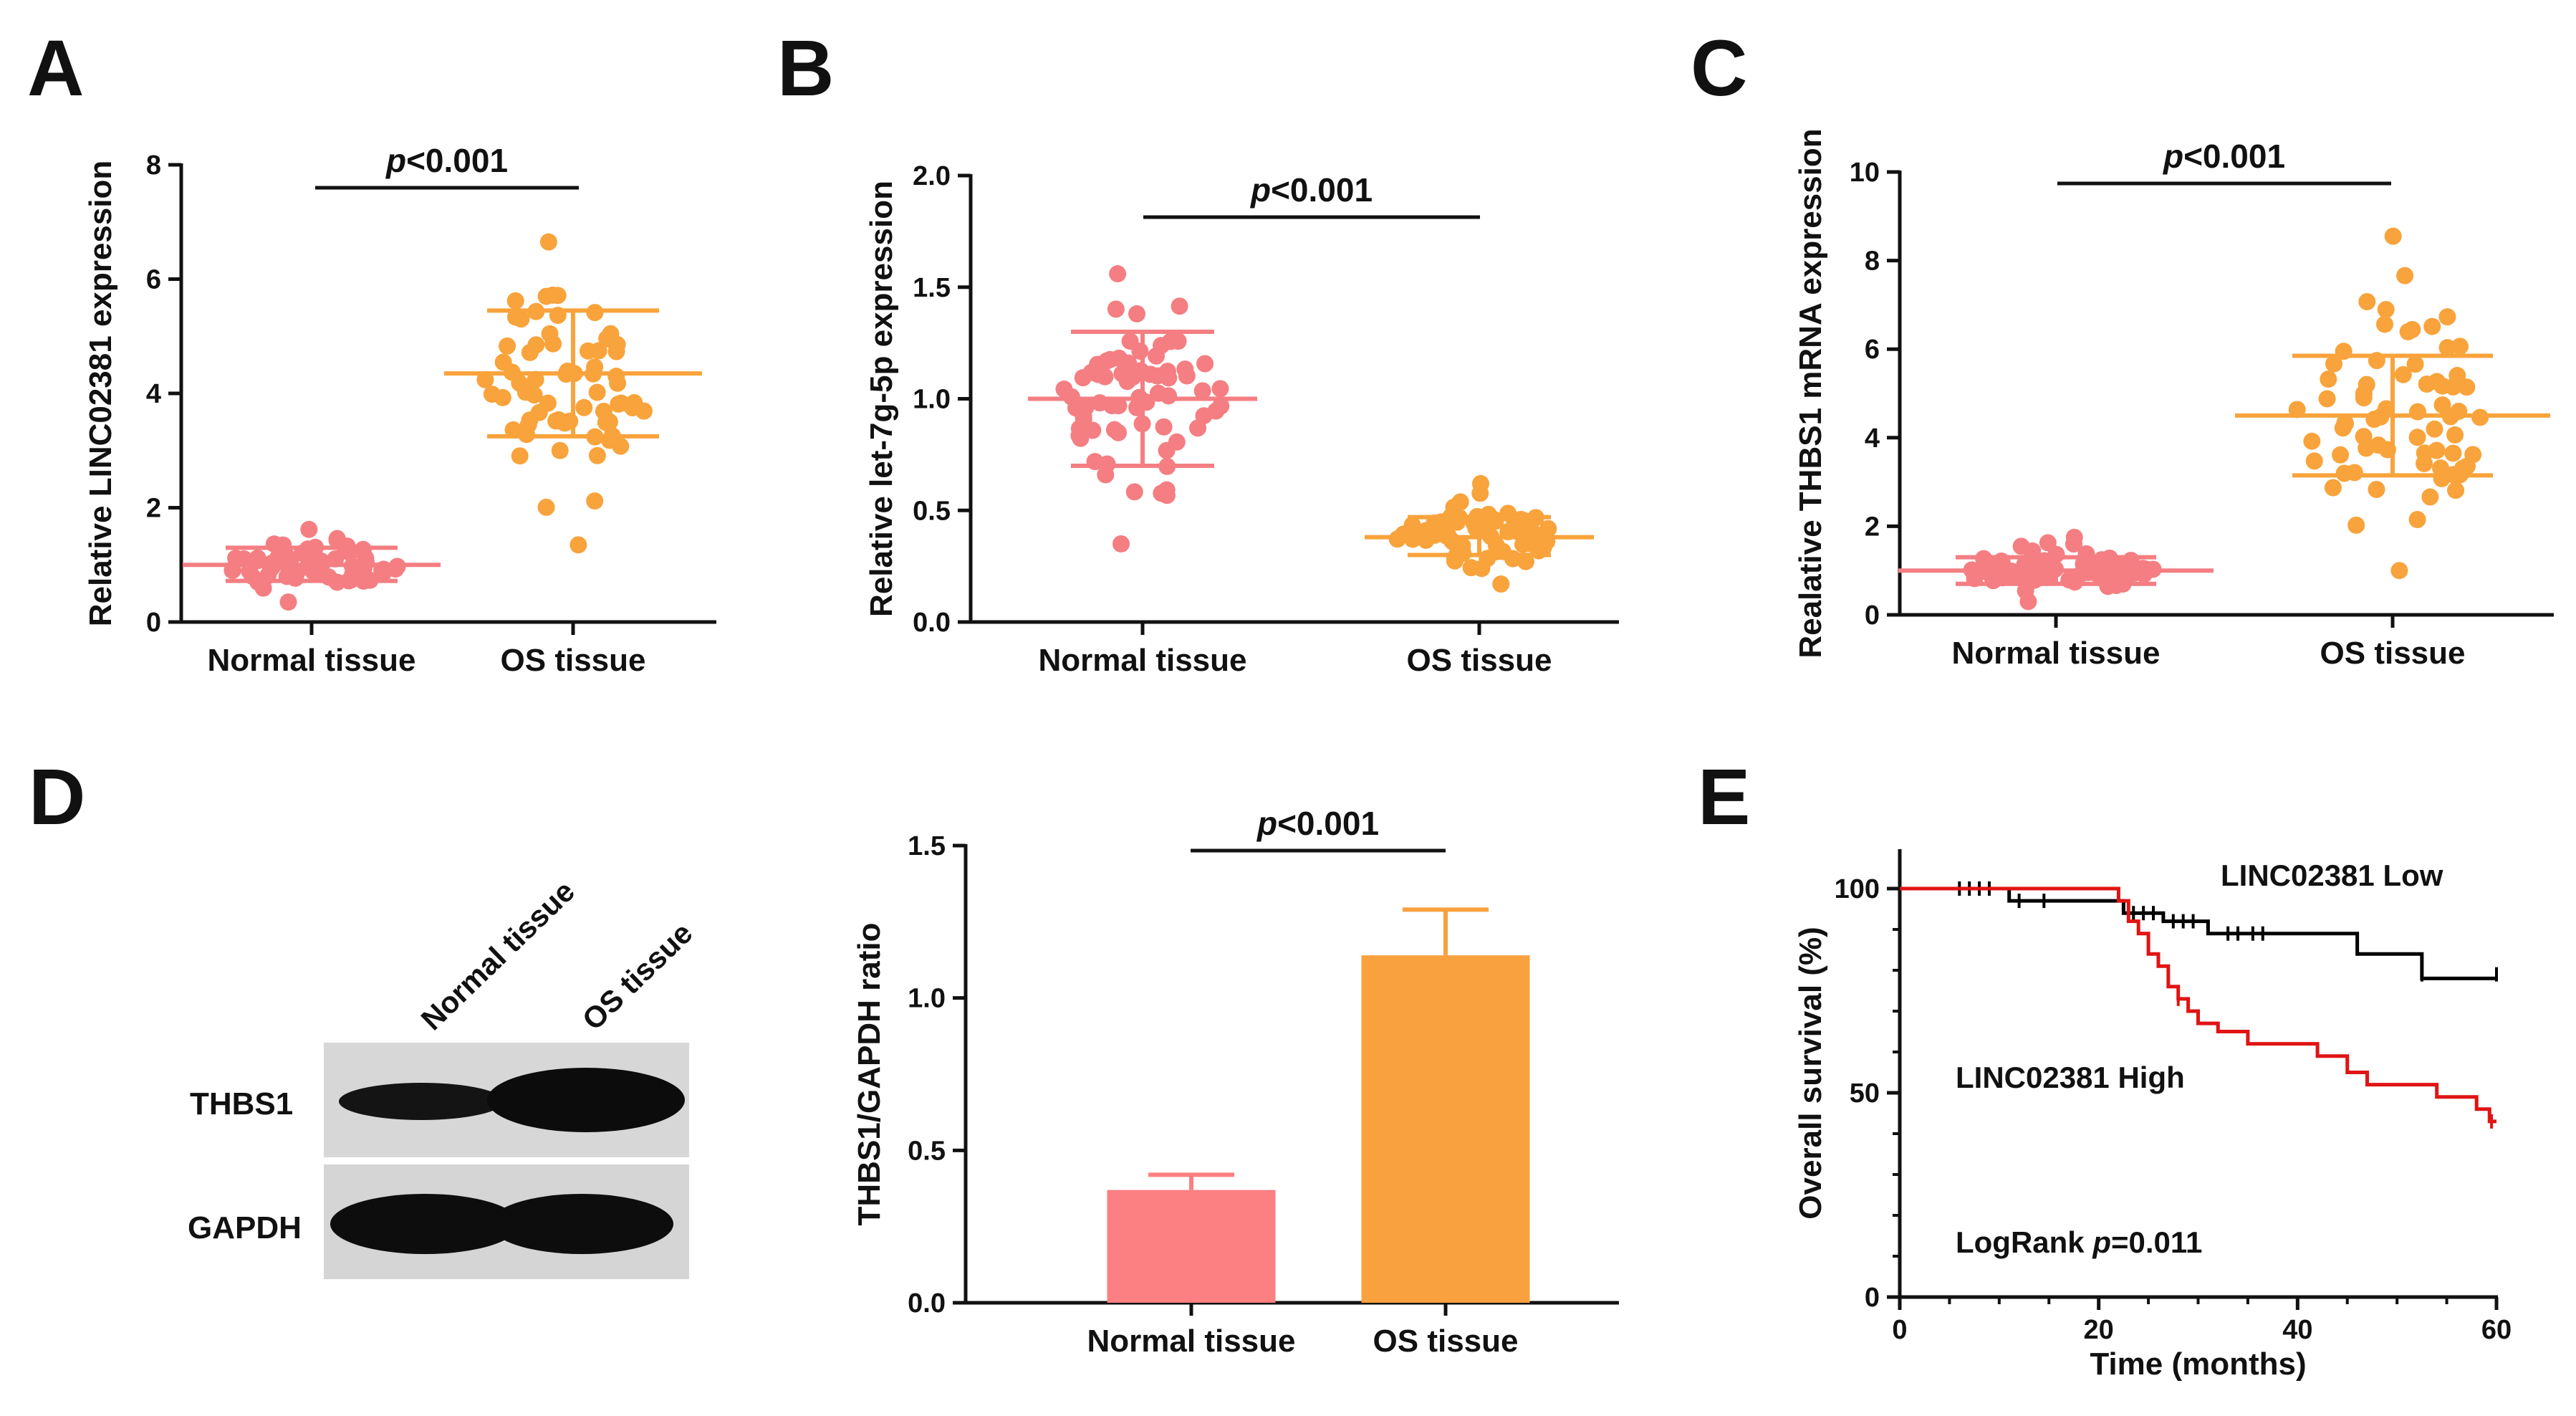  I want to click on blot-band-gapdh-normal, so click(425, 1224).